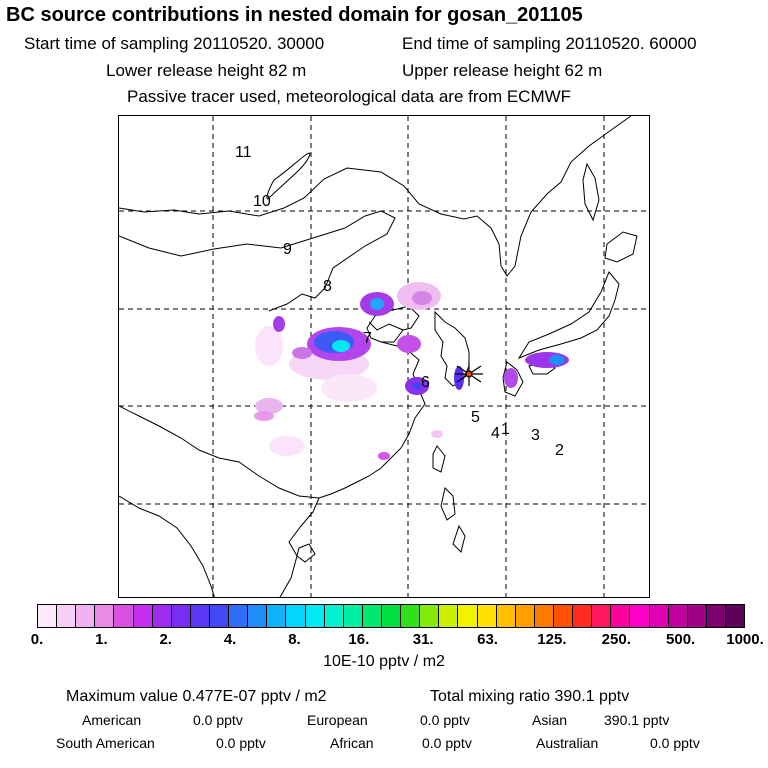 This screenshot has width=768, height=768. What do you see at coordinates (591, 192) in the screenshot?
I see `sakhalin` at bounding box center [591, 192].